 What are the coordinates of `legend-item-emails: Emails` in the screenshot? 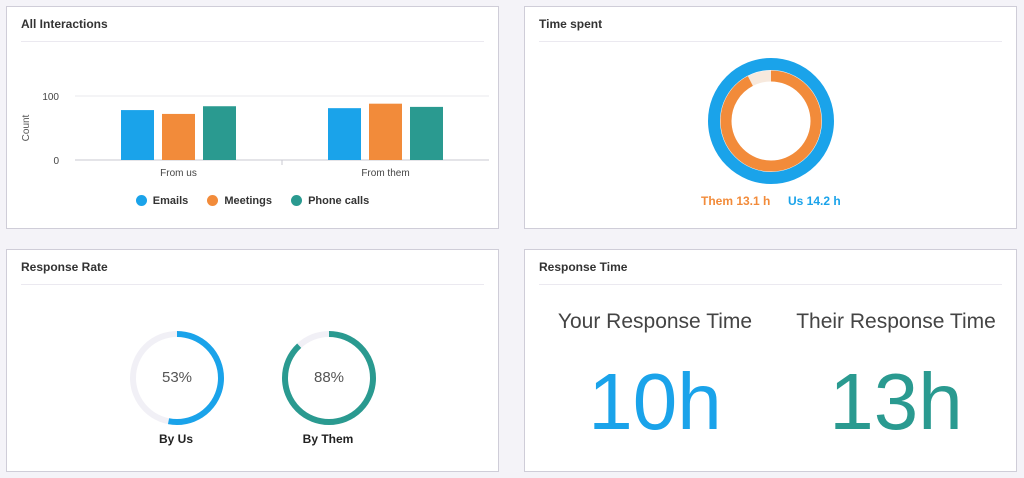 It's located at (162, 201).